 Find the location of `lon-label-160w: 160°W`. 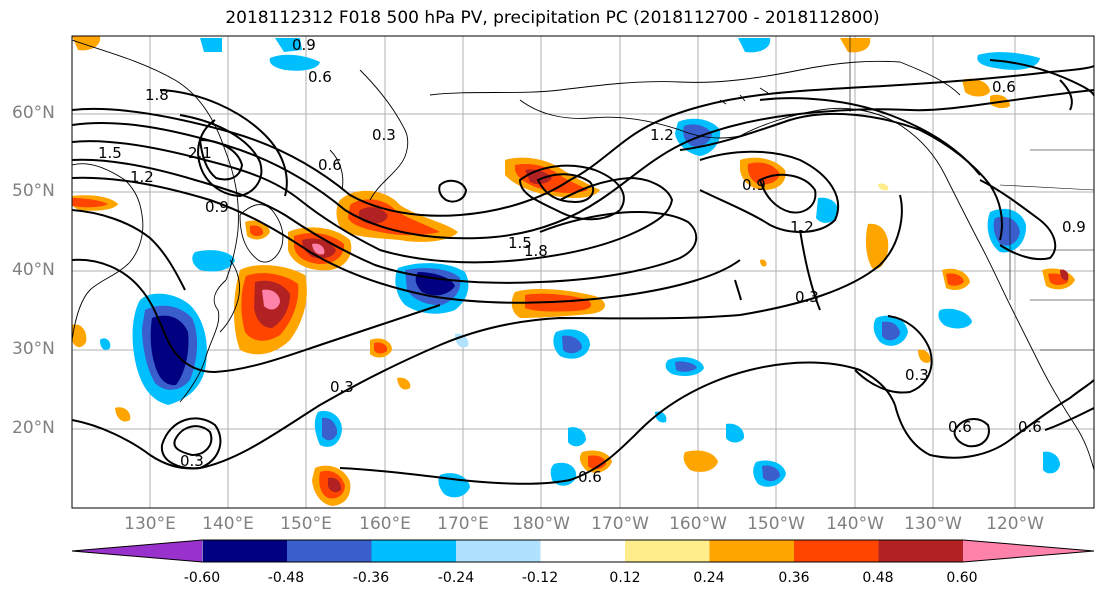

lon-label-160w: 160°W is located at coordinates (698, 524).